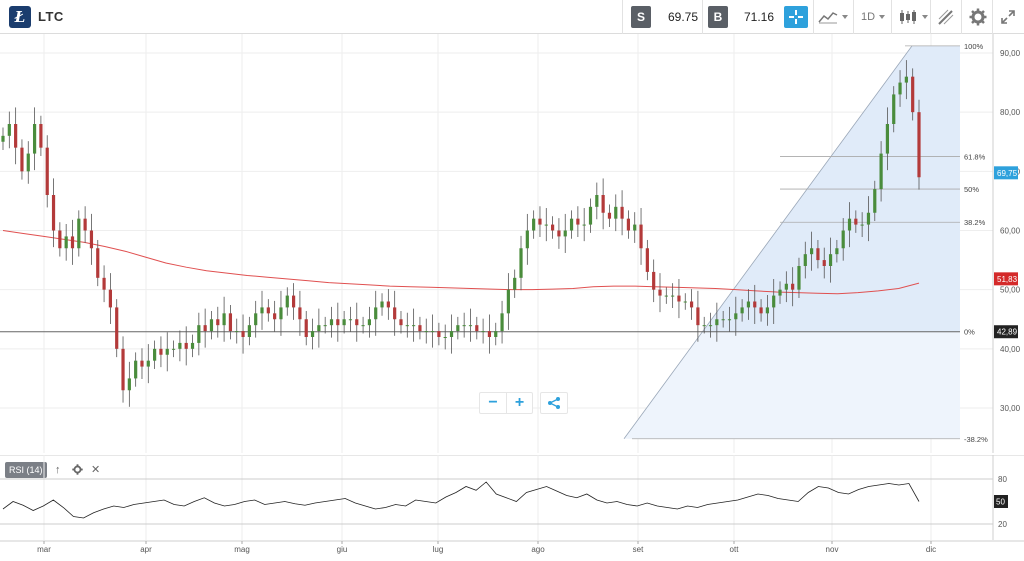  What do you see at coordinates (1010, 231) in the screenshot?
I see `y-tick-label: 60,00` at bounding box center [1010, 231].